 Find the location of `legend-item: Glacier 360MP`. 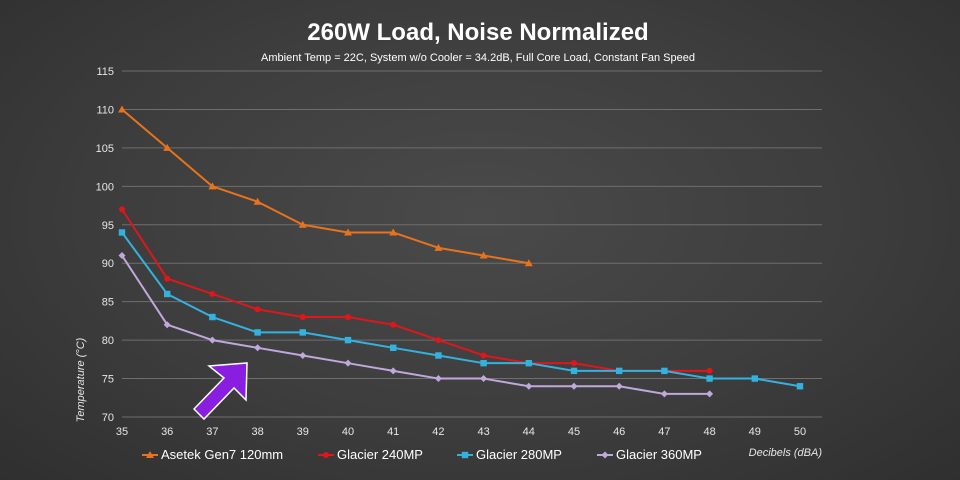

legend-item: Glacier 360MP is located at coordinates (649, 454).